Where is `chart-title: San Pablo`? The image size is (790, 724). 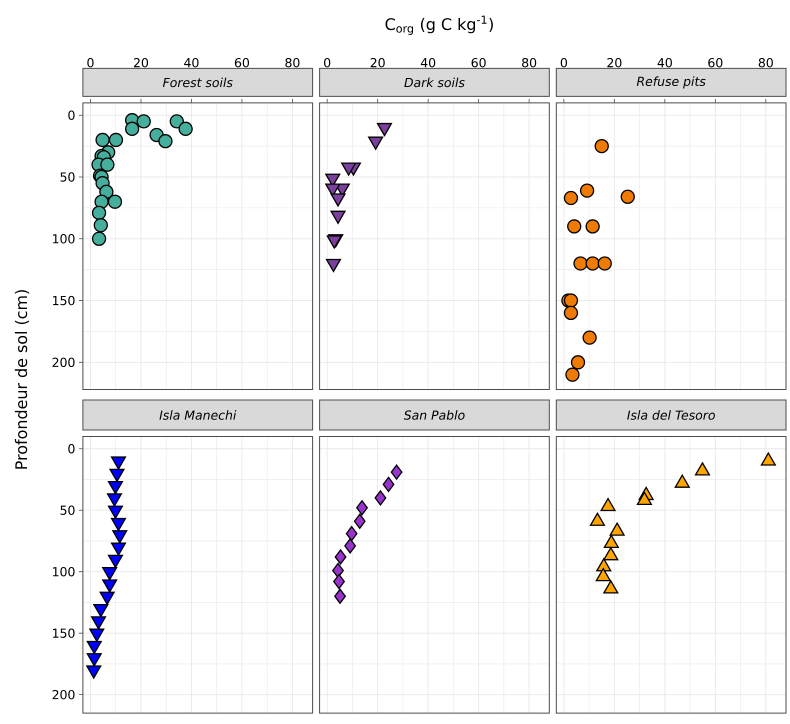 chart-title: San Pablo is located at coordinates (434, 415).